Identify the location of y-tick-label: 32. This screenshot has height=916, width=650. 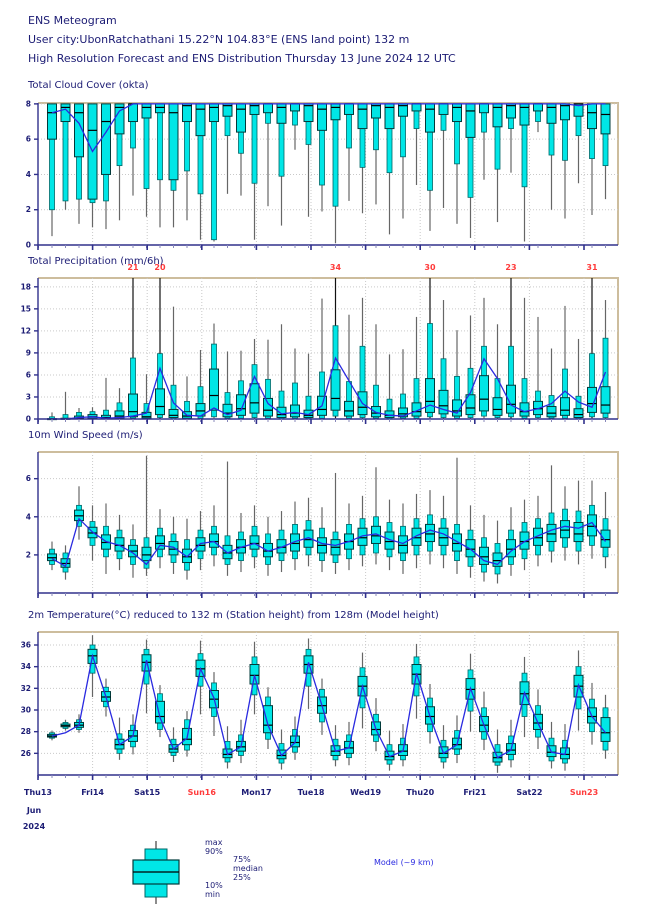
(26, 688).